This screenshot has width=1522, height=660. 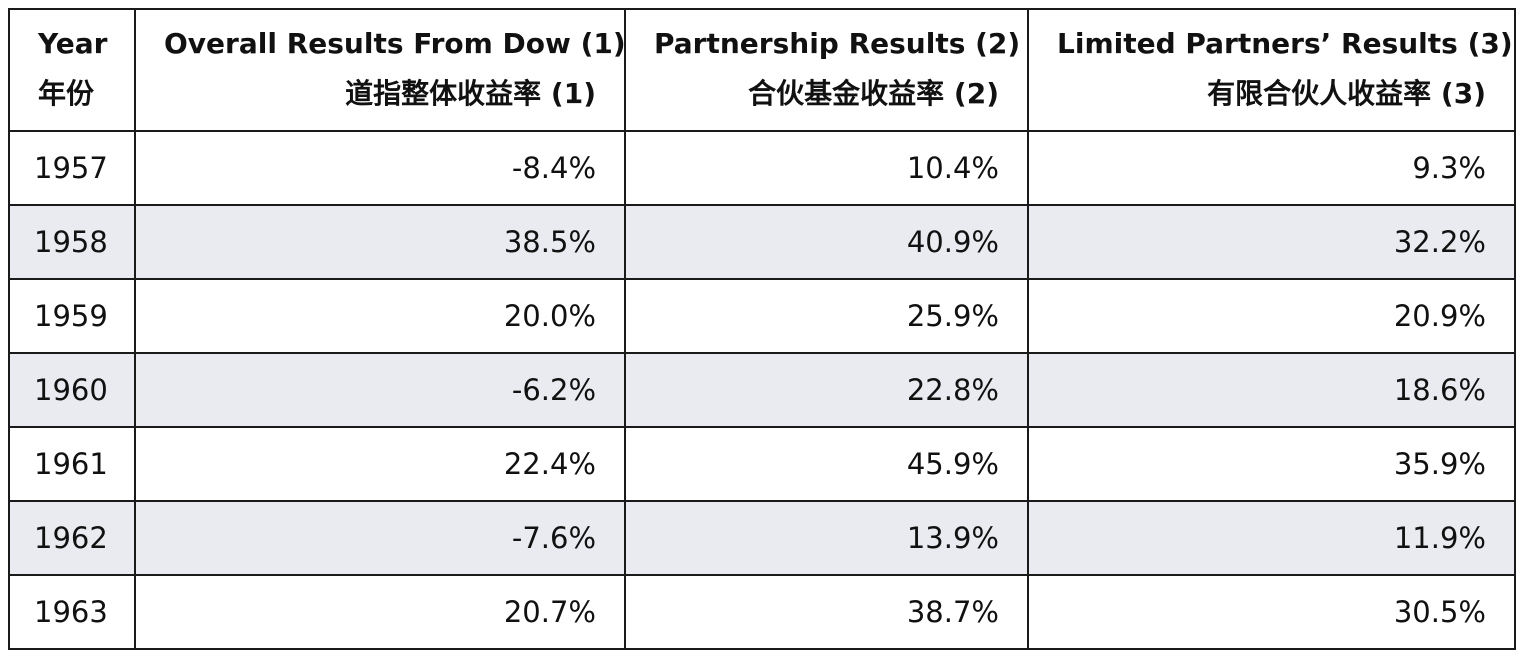 I want to click on header-year-zh: 年份, so click(x=66, y=93).